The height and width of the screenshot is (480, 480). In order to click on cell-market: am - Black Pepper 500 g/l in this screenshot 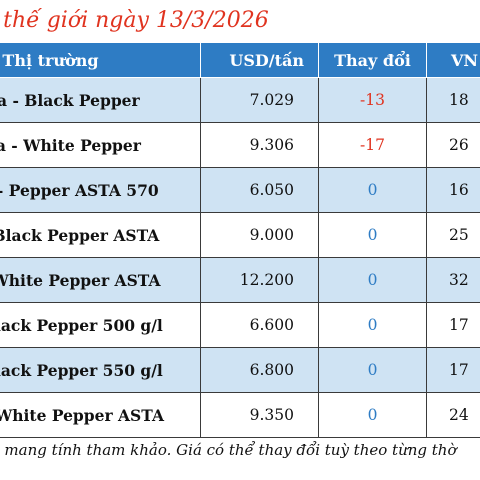, I will do `click(100, 325)`.